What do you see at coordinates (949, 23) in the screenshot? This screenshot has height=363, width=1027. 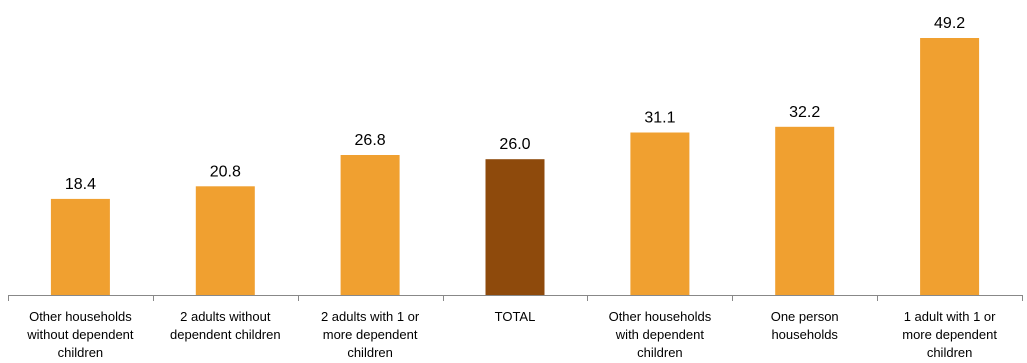 I see `bar-value-label: 49.2` at bounding box center [949, 23].